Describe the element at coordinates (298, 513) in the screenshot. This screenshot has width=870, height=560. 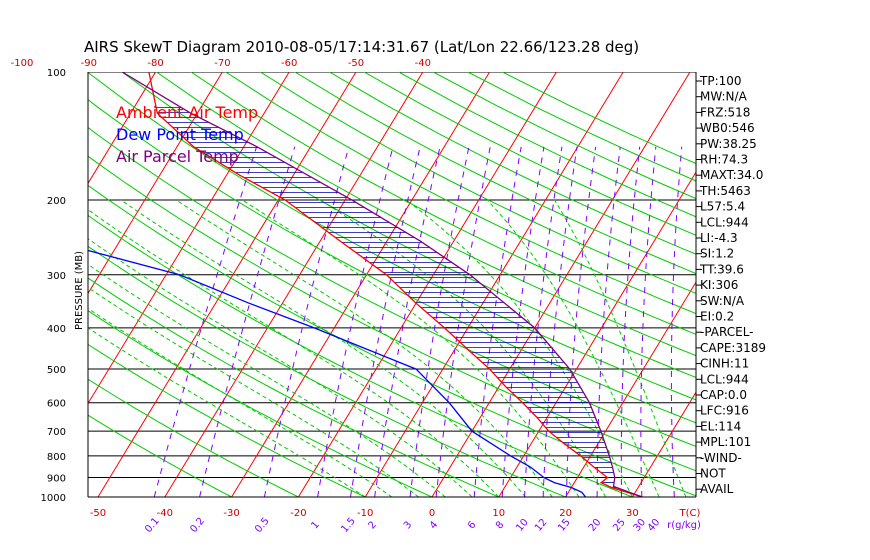
I see `bottom-temp-tick-label: -20` at that location.